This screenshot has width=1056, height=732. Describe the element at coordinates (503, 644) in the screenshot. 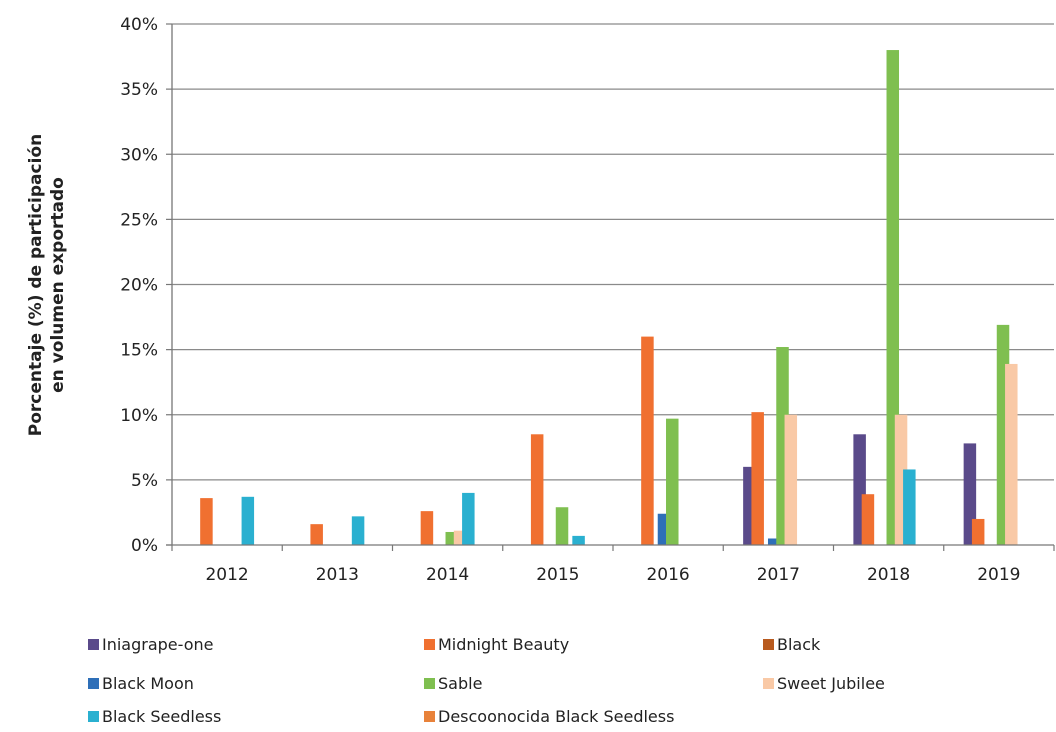

I see `legend-label: Midnight Beauty` at that location.